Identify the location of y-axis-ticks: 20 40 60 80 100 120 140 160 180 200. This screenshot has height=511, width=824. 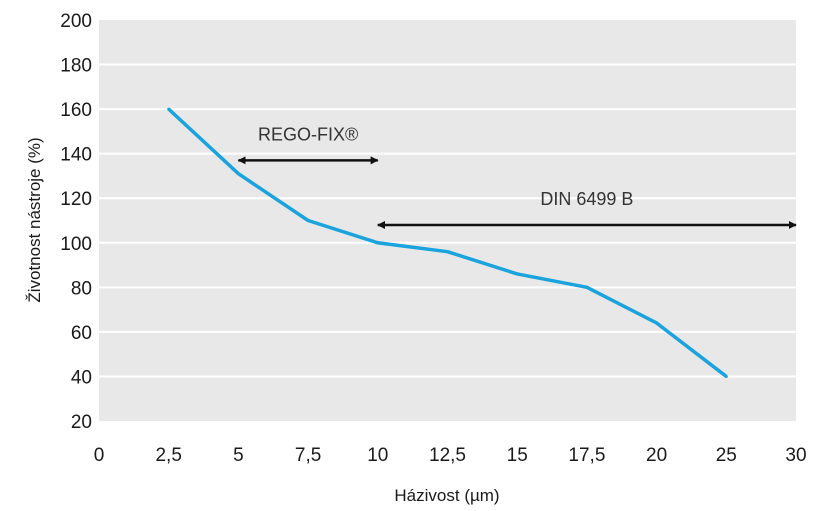
(76, 222).